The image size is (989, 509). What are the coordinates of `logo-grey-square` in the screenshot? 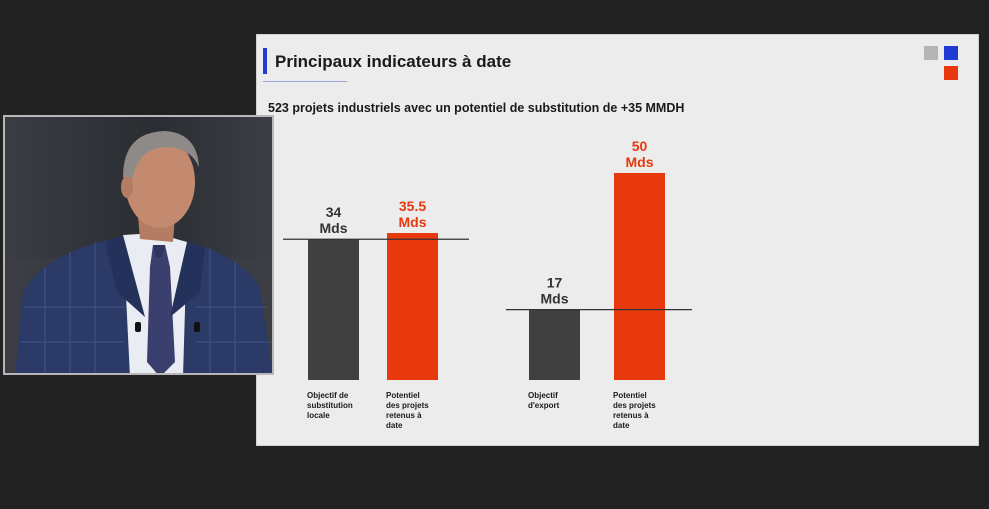 It's located at (931, 53).